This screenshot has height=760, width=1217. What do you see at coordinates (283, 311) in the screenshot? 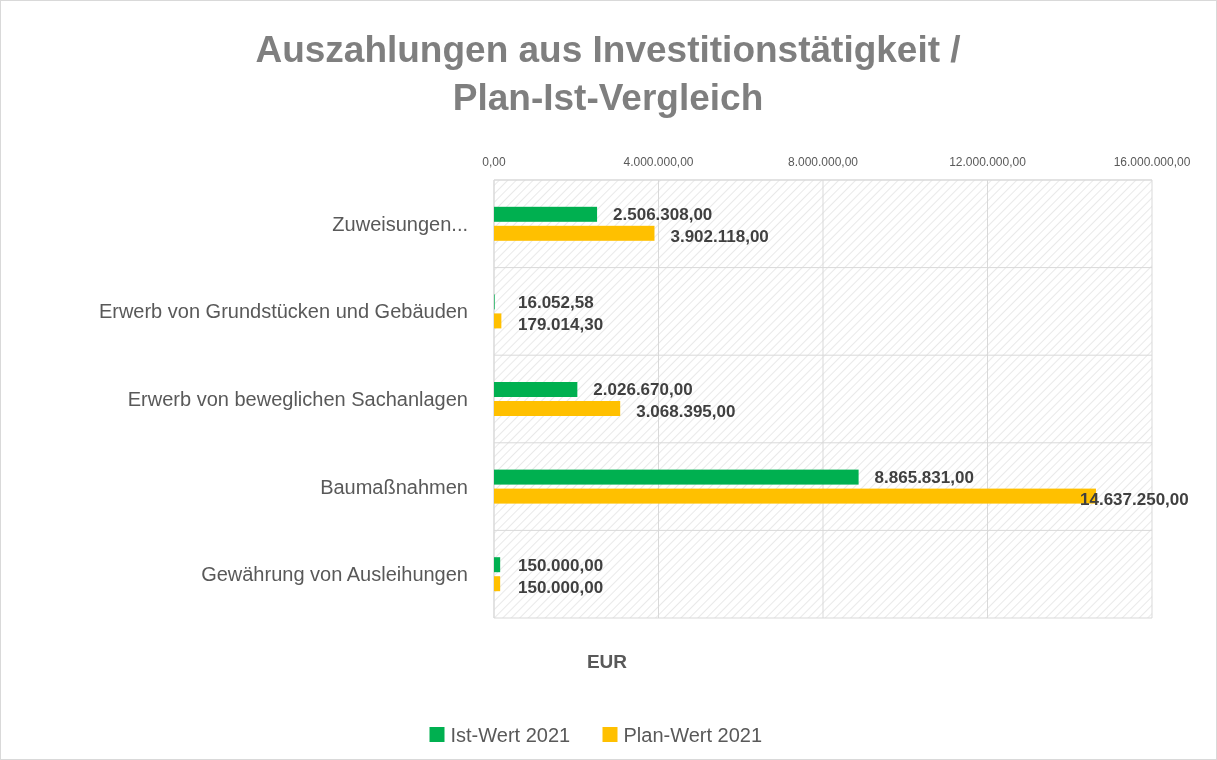
I see `y-tick-label: Erwerb von Grundstücken und Gebäuden` at bounding box center [283, 311].